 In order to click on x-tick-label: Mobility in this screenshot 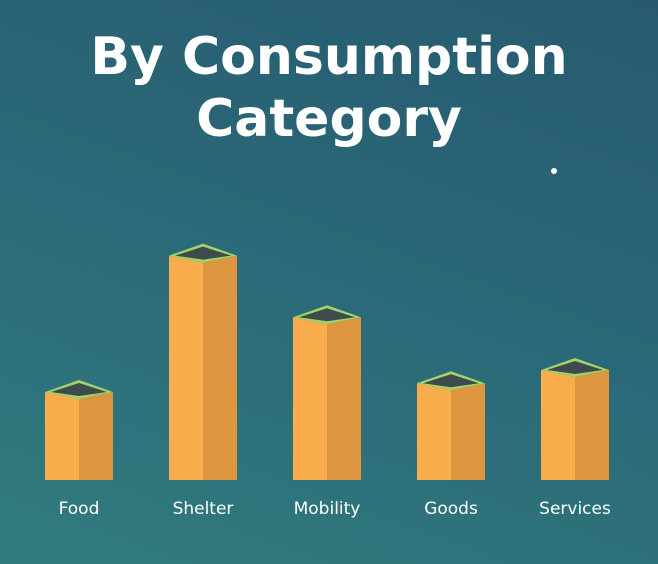, I will do `click(327, 509)`.